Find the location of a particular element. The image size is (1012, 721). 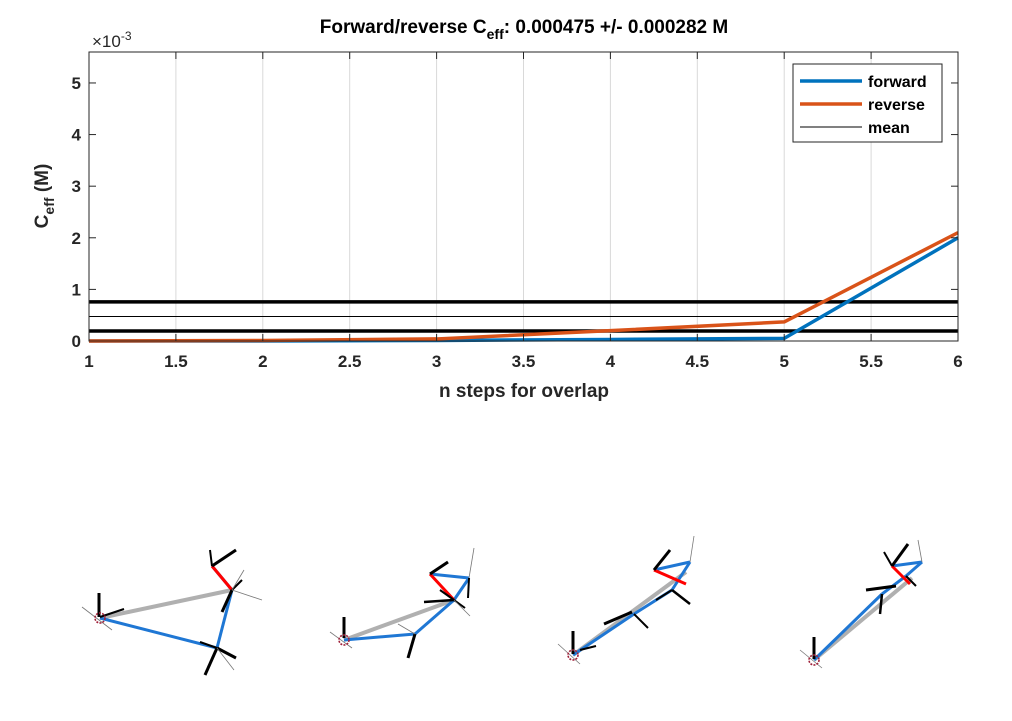

y-axis-label: Ceff (M) is located at coordinates (44, 196).